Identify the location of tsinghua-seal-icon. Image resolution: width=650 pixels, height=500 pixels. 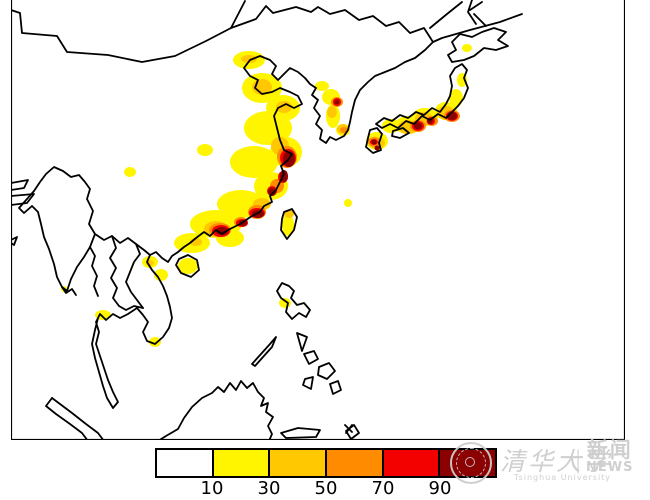
(471, 463).